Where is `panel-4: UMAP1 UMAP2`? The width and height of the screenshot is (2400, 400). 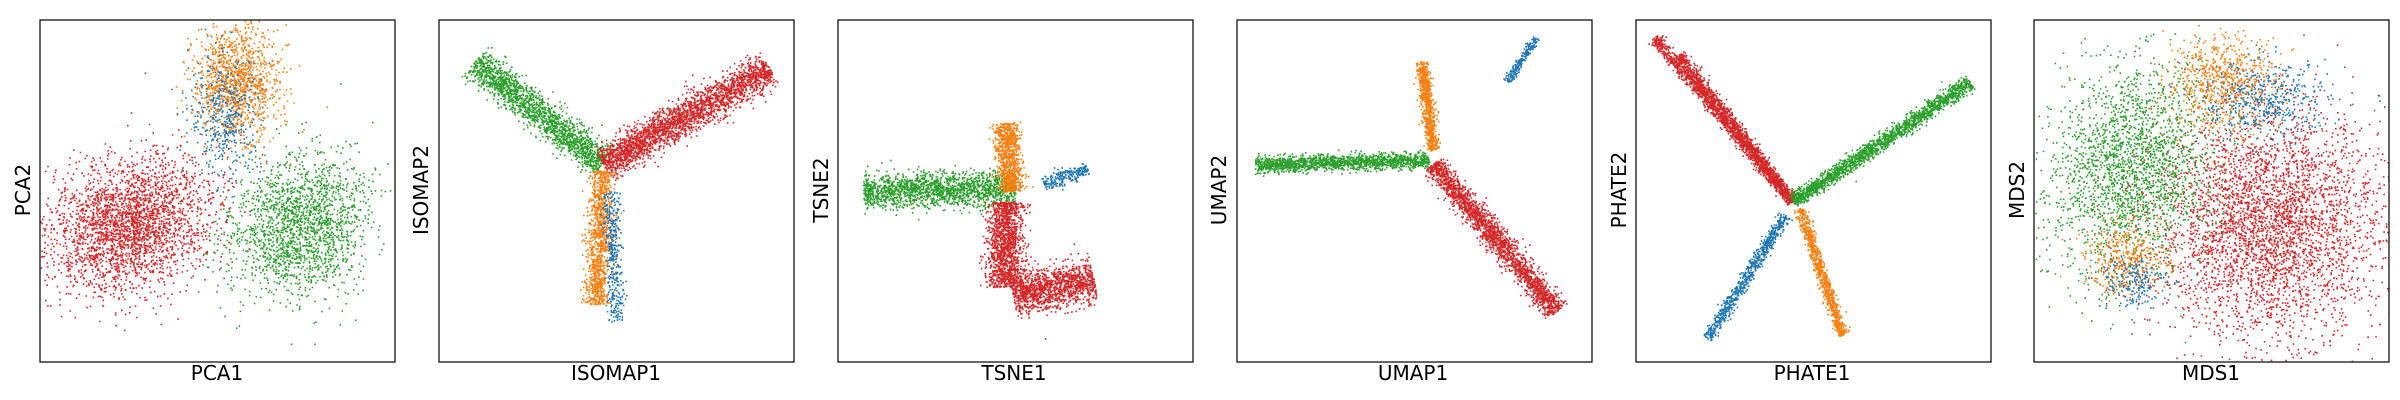
panel-4: UMAP1 UMAP2 is located at coordinates (1400, 202).